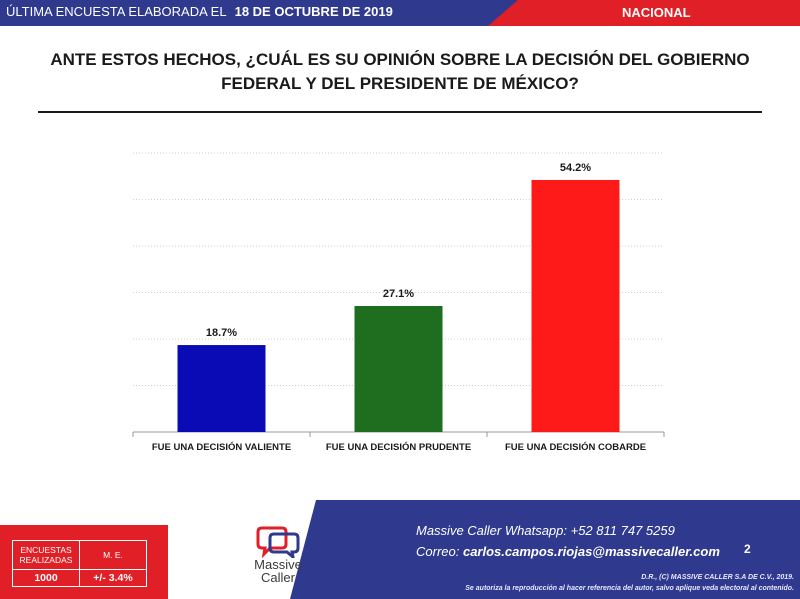 The width and height of the screenshot is (800, 599). I want to click on category-label-1: FUE UNA DECISIÓN PRUDENTE, so click(398, 447).